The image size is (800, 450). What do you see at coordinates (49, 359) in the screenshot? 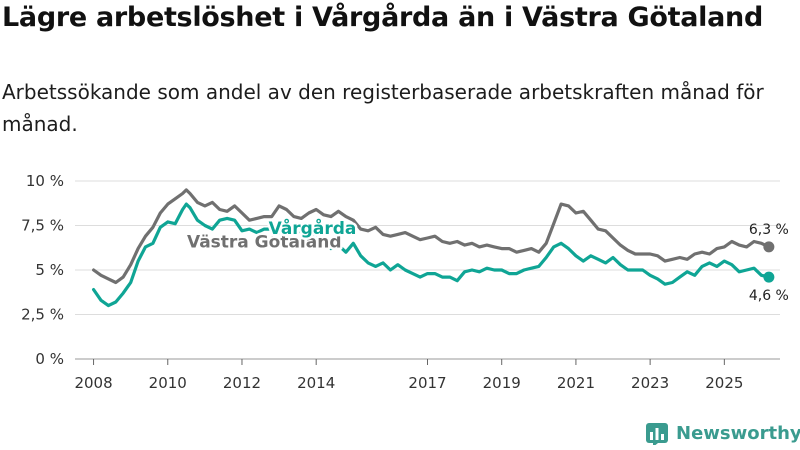
I see `y-tick-label: 0 %` at bounding box center [49, 359].